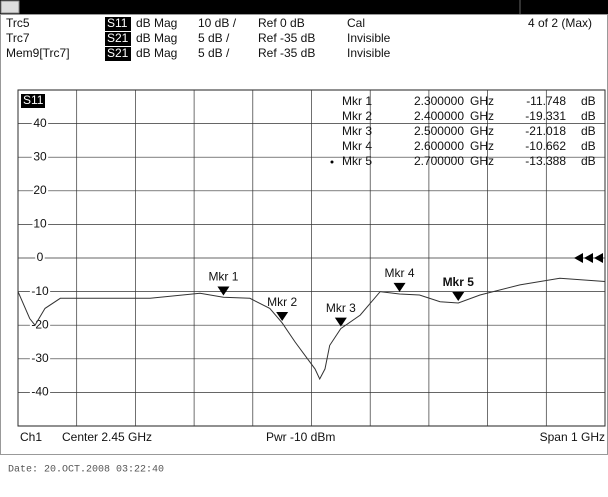 The width and height of the screenshot is (608, 497). What do you see at coordinates (357, 101) in the screenshot?
I see `marker-name: Mkr 1` at bounding box center [357, 101].